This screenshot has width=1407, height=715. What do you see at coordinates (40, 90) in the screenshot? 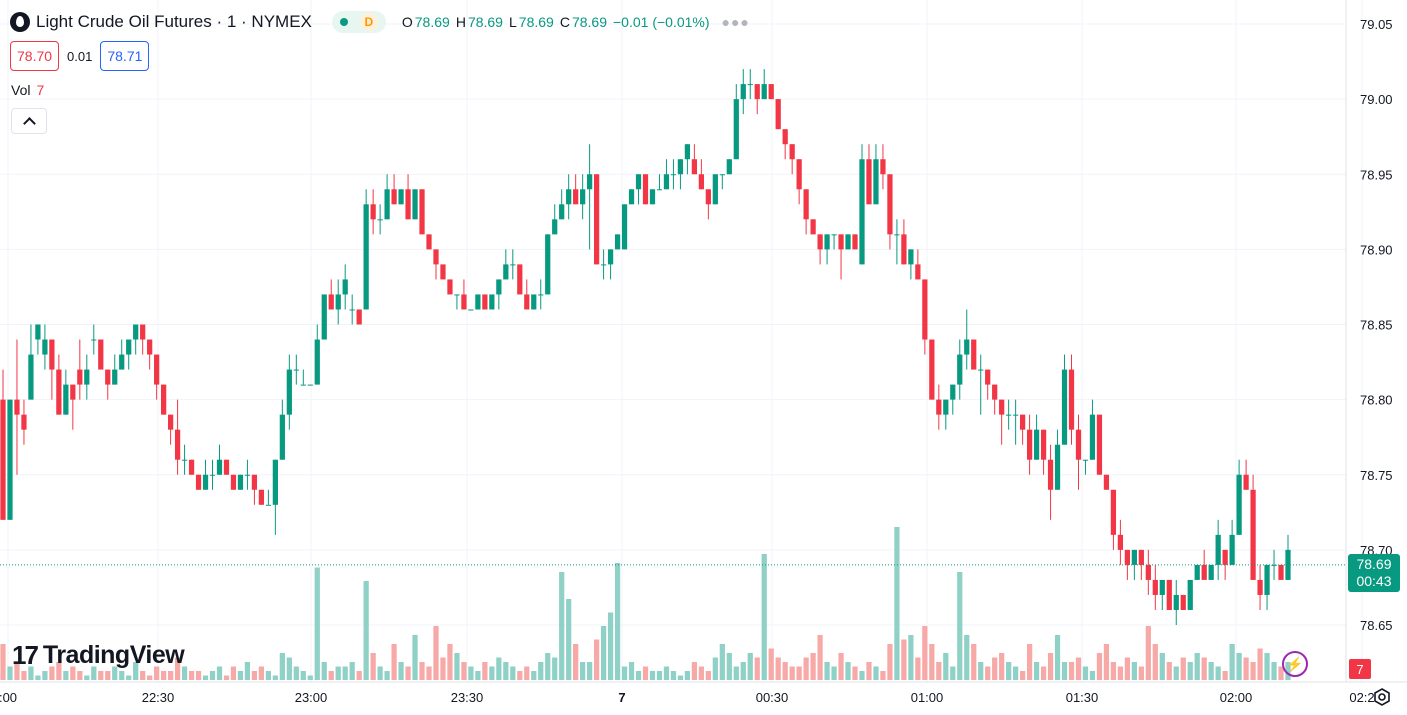
I see `volume-value: 7` at bounding box center [40, 90].